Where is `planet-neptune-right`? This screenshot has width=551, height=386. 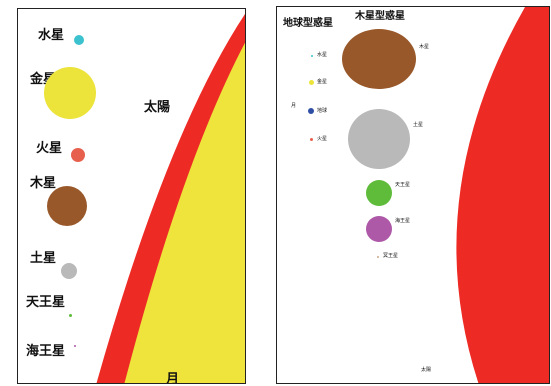 planet-neptune-right is located at coordinates (379, 229).